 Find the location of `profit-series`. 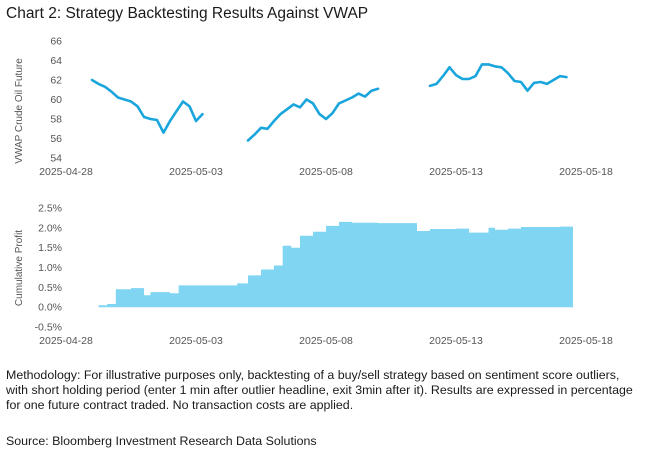

profit-series is located at coordinates (332, 264).